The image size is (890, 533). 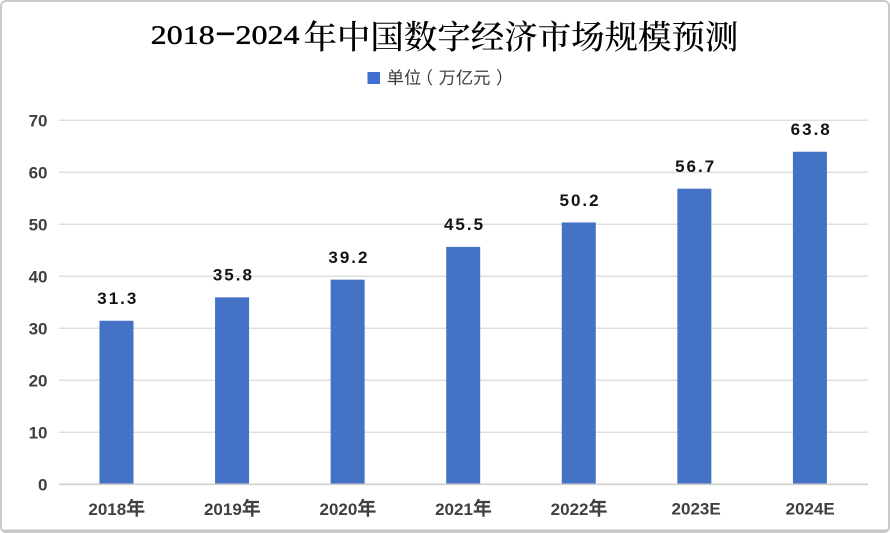 What do you see at coordinates (38, 172) in the screenshot?
I see `svg-text: 60` at bounding box center [38, 172].